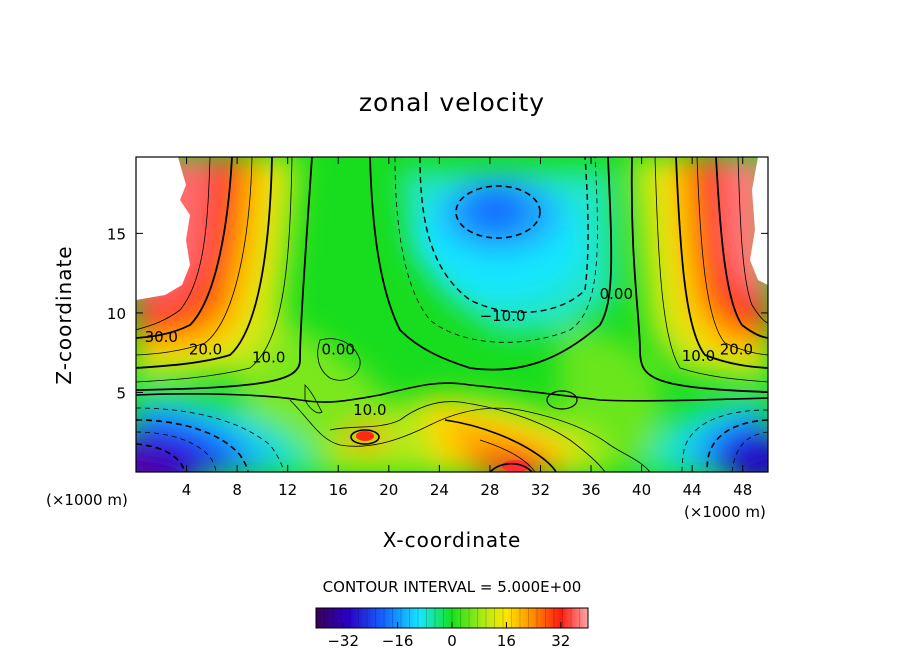 This screenshot has height=654, width=904. What do you see at coordinates (452, 102) in the screenshot?
I see `chart-title: zonal velocity` at bounding box center [452, 102].